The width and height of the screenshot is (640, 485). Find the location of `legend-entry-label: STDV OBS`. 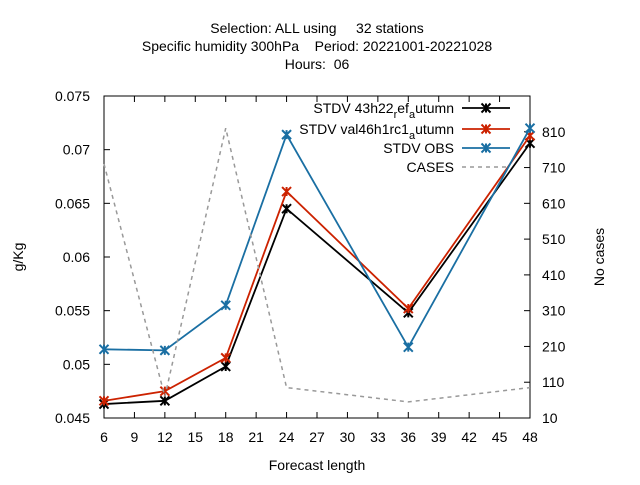

legend-entry-label: STDV OBS is located at coordinates (418, 148).